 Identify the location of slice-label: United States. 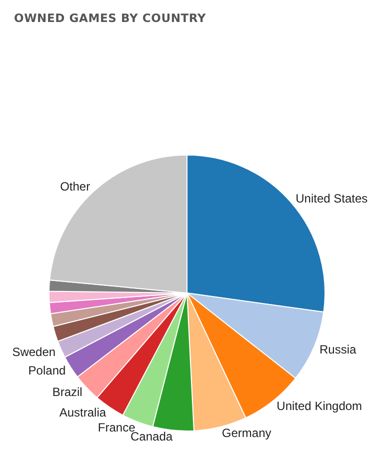
(332, 199).